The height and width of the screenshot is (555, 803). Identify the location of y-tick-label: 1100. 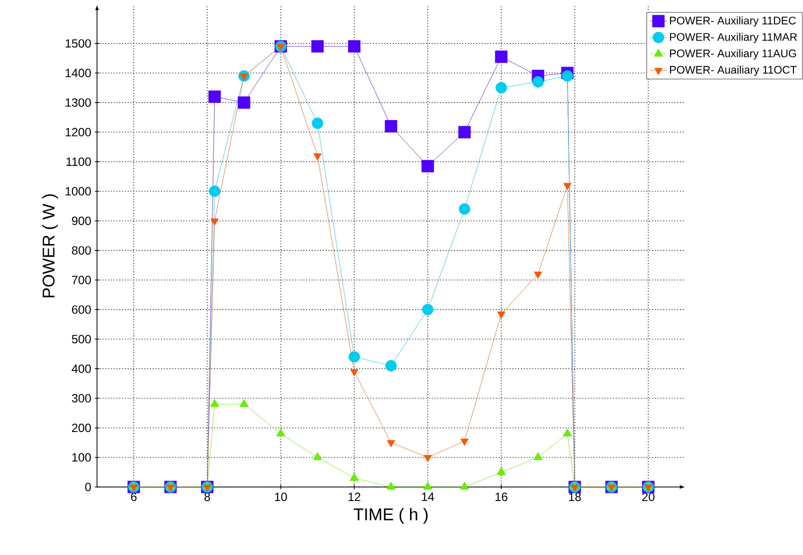
(78, 161).